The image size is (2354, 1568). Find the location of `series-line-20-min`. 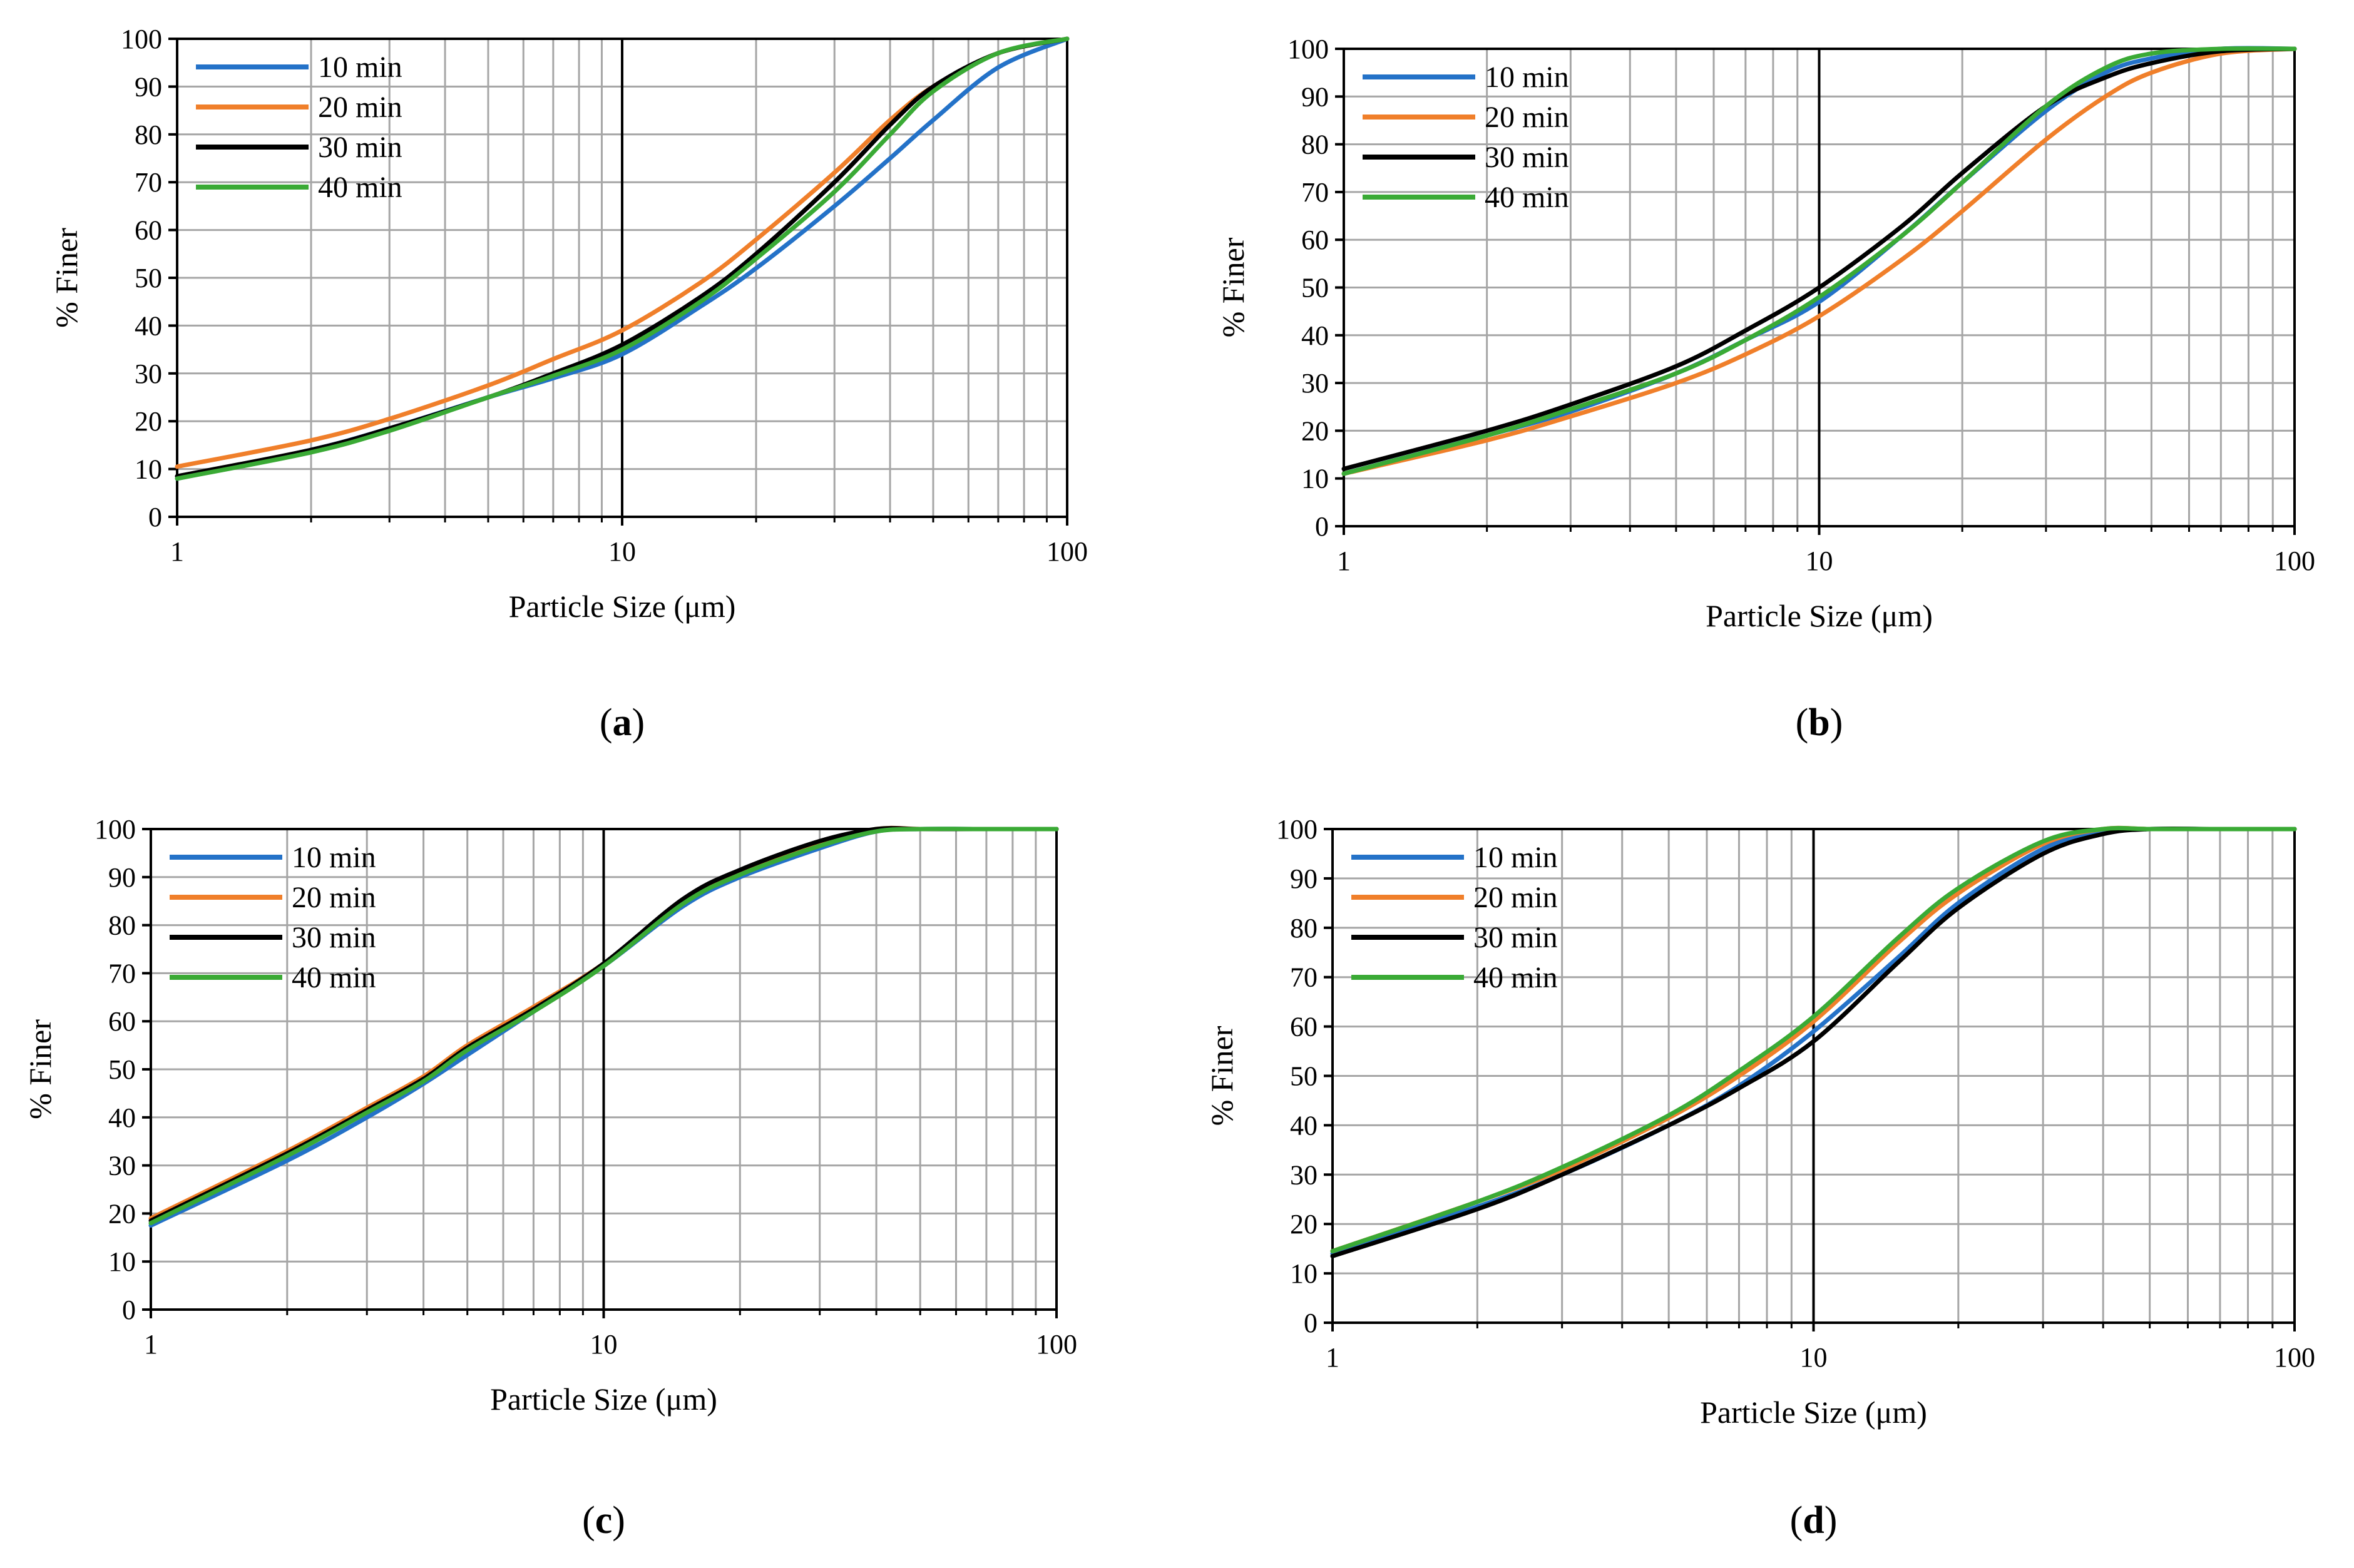

series-line-20-min is located at coordinates (1819, 261).